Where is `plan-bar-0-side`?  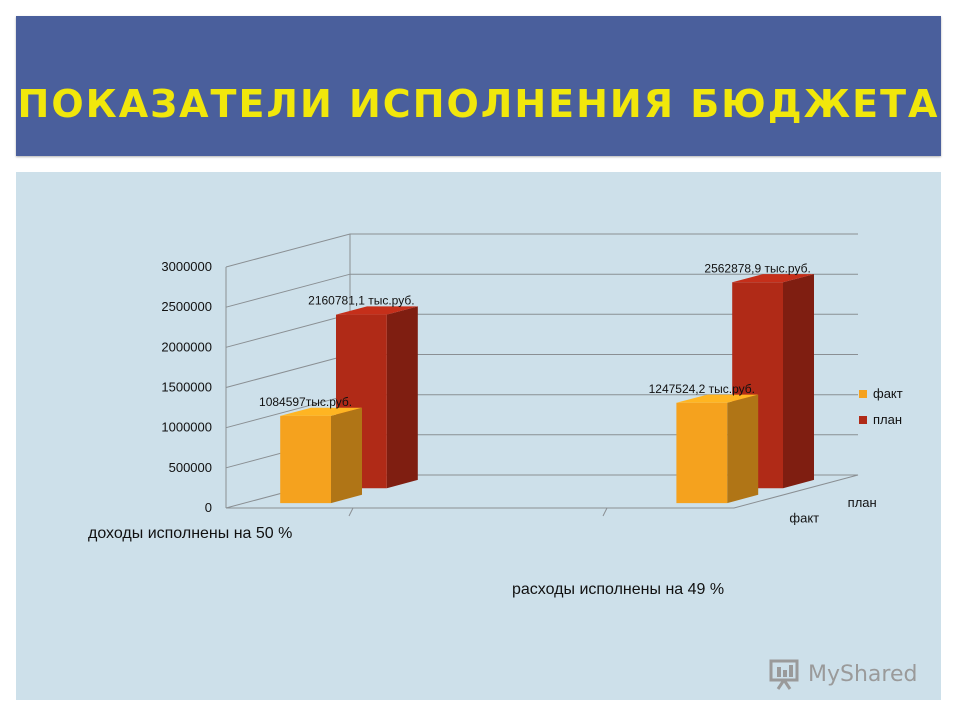 plan-bar-0-side is located at coordinates (402, 397).